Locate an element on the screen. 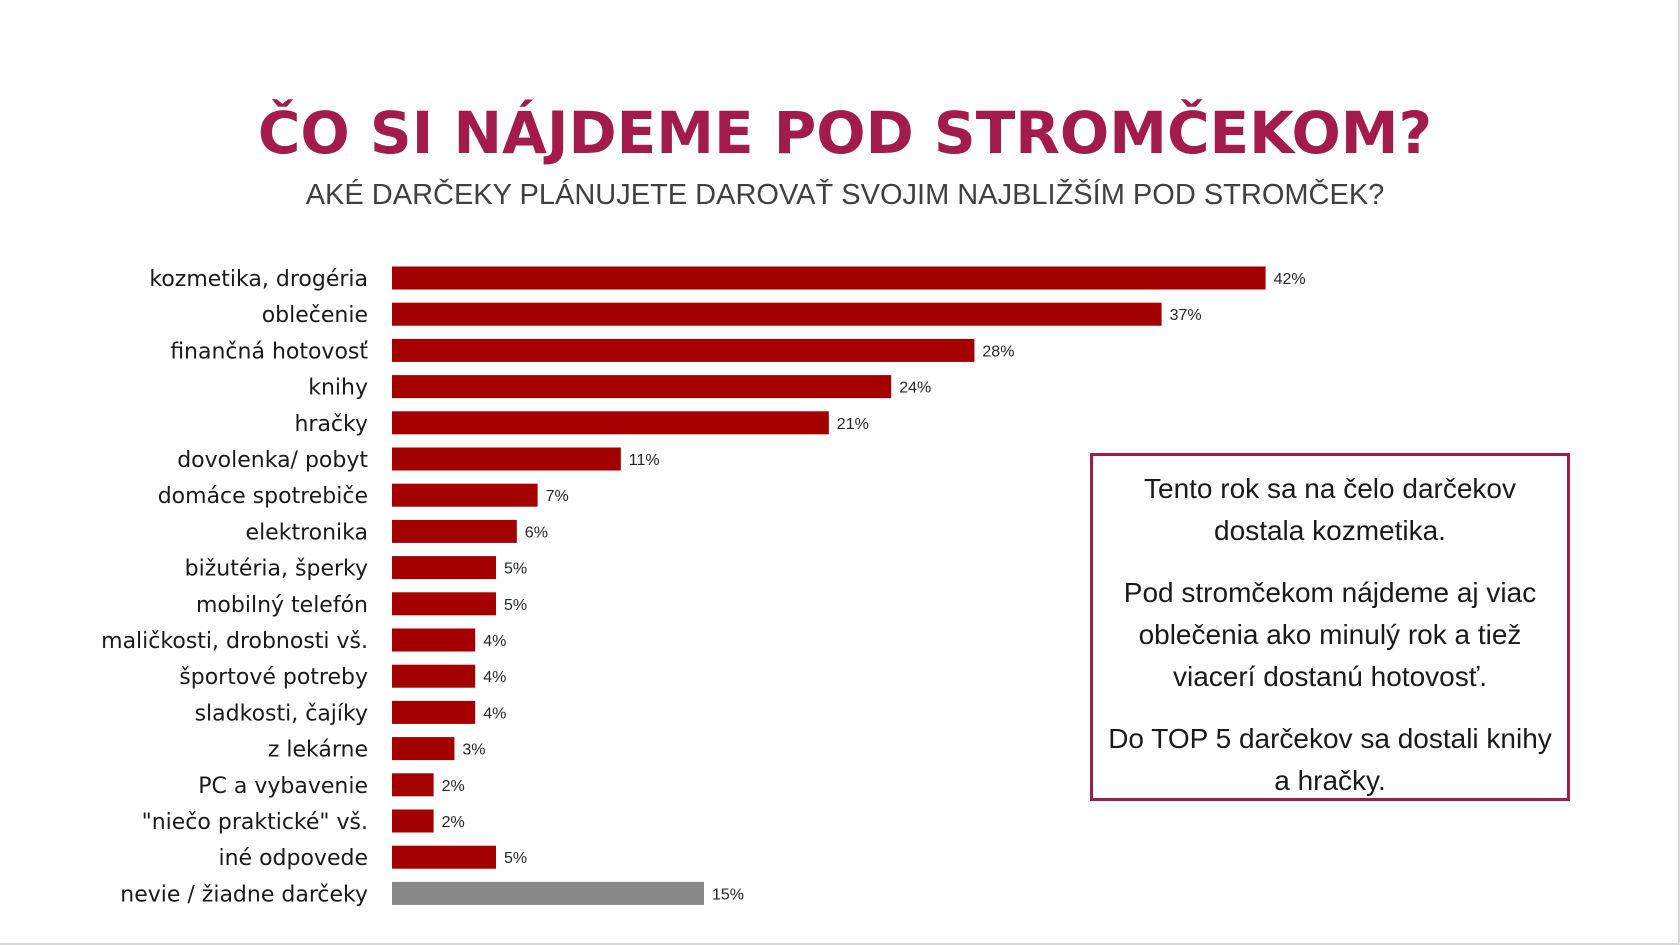 Image resolution: width=1680 pixels, height=945 pixels. value-label-10: 5% is located at coordinates (515, 605).